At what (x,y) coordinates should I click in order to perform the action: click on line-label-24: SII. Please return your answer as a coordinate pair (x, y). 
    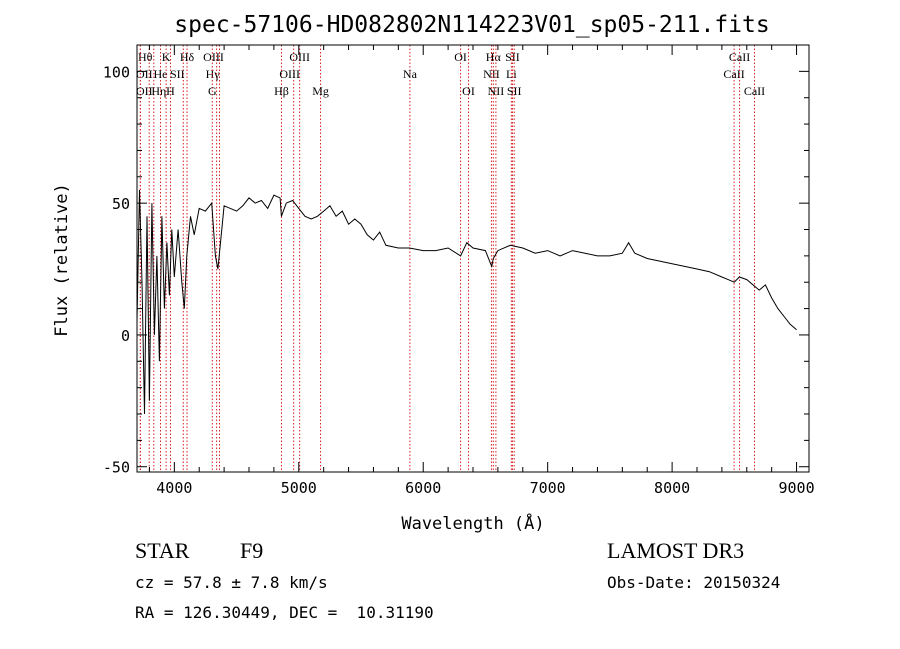
    Looking at the image, I should click on (514, 91).